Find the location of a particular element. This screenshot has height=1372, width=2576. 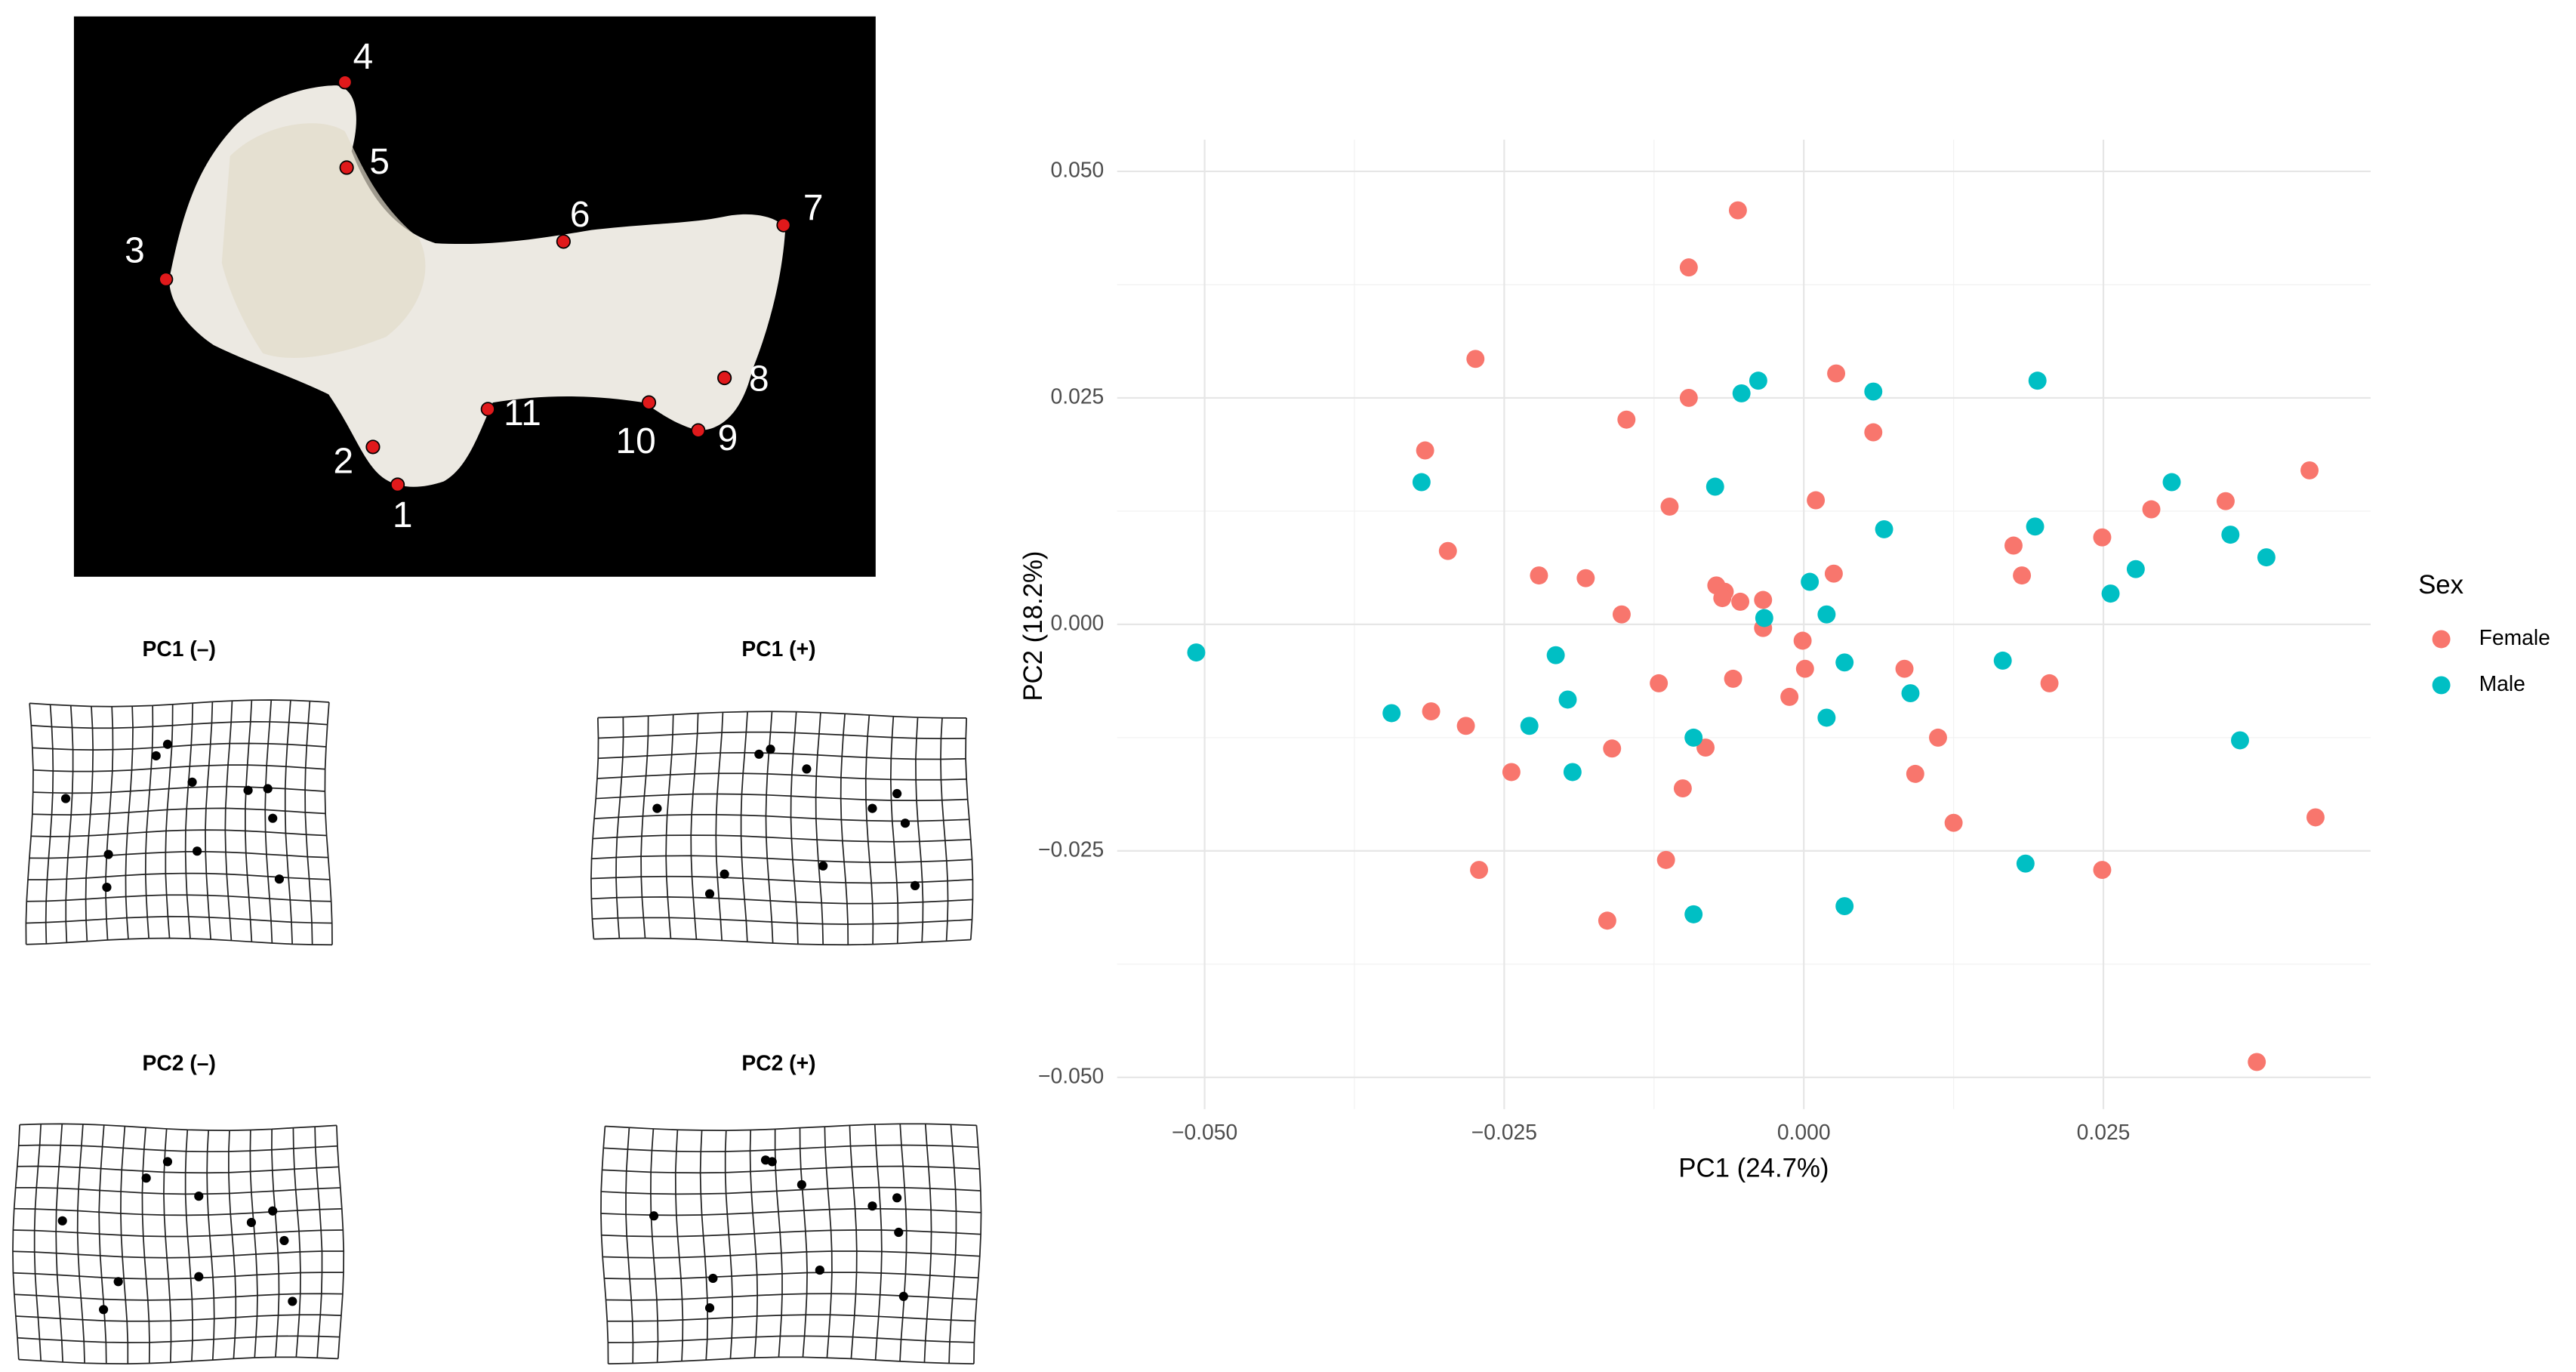

landmark-label: 10 is located at coordinates (636, 441).